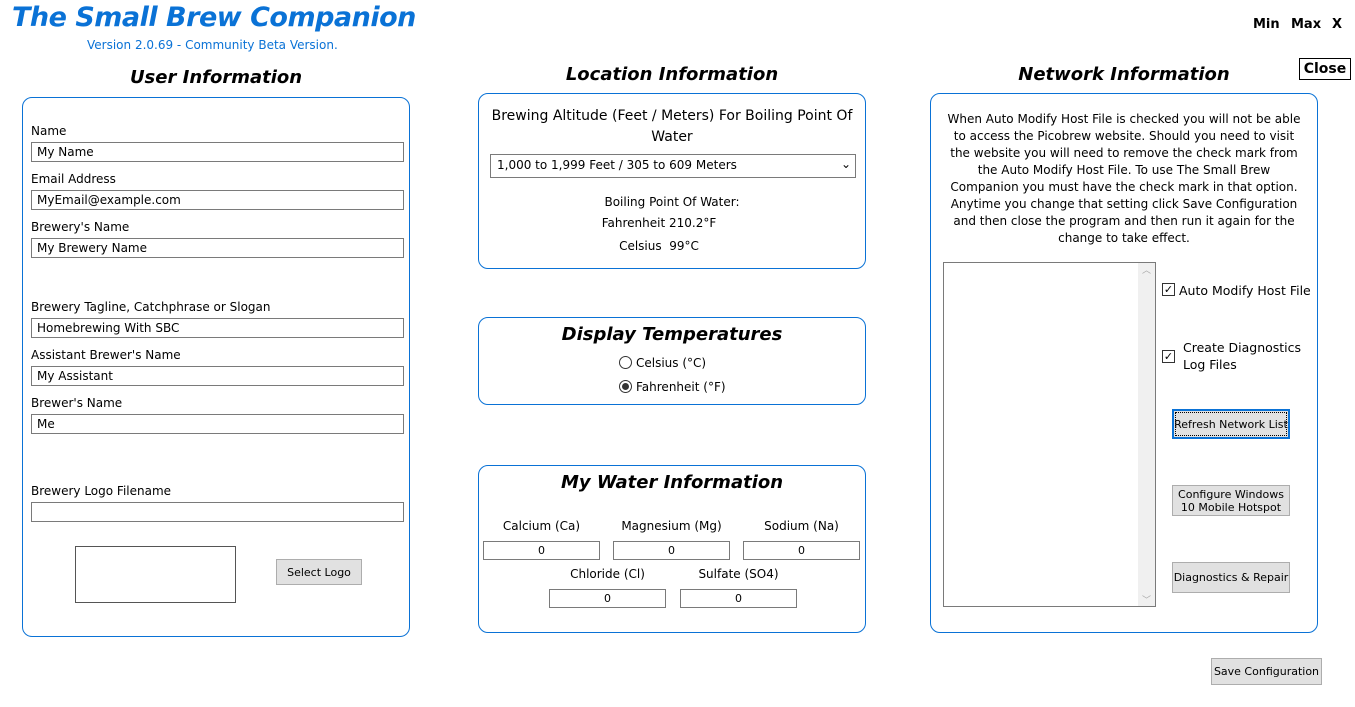 Image resolution: width=1355 pixels, height=707 pixels. I want to click on brewery-label: Brewery's Name, so click(80, 227).